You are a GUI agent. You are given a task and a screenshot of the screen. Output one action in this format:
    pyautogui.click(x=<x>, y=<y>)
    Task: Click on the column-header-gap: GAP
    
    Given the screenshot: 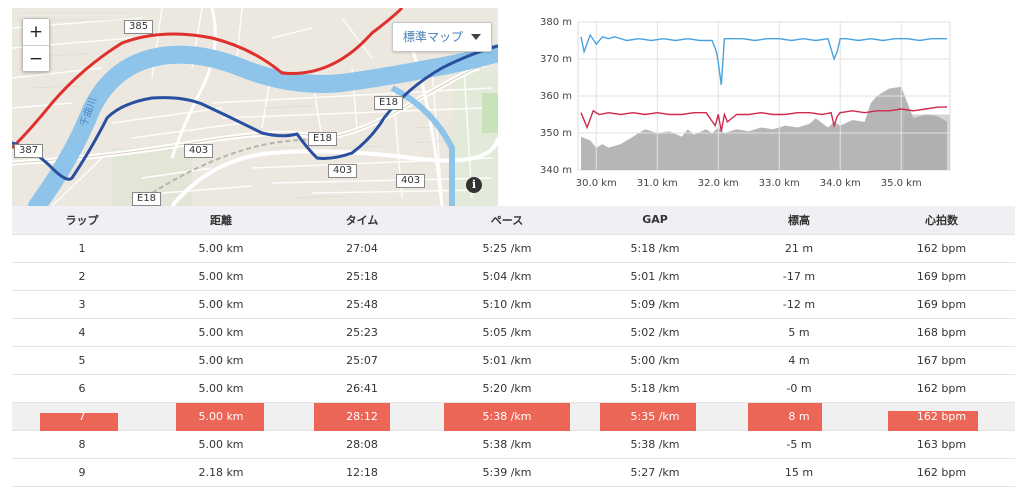 What is the action you would take?
    pyautogui.click(x=655, y=220)
    